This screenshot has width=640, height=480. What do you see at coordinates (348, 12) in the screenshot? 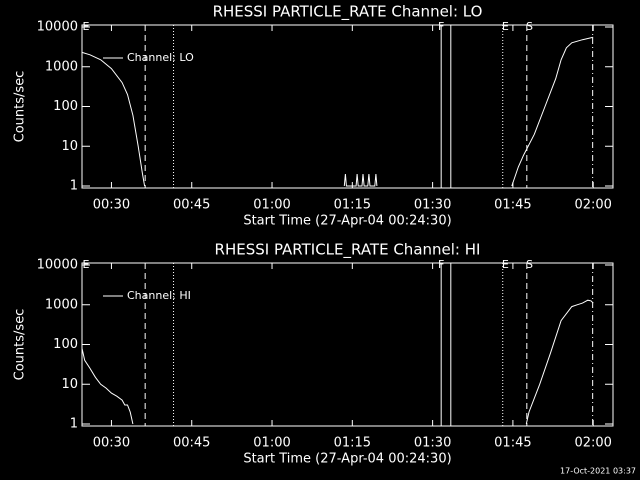
I see `chart-title: RHESSI PARTICLE_RATE Channel: LO` at bounding box center [348, 12].